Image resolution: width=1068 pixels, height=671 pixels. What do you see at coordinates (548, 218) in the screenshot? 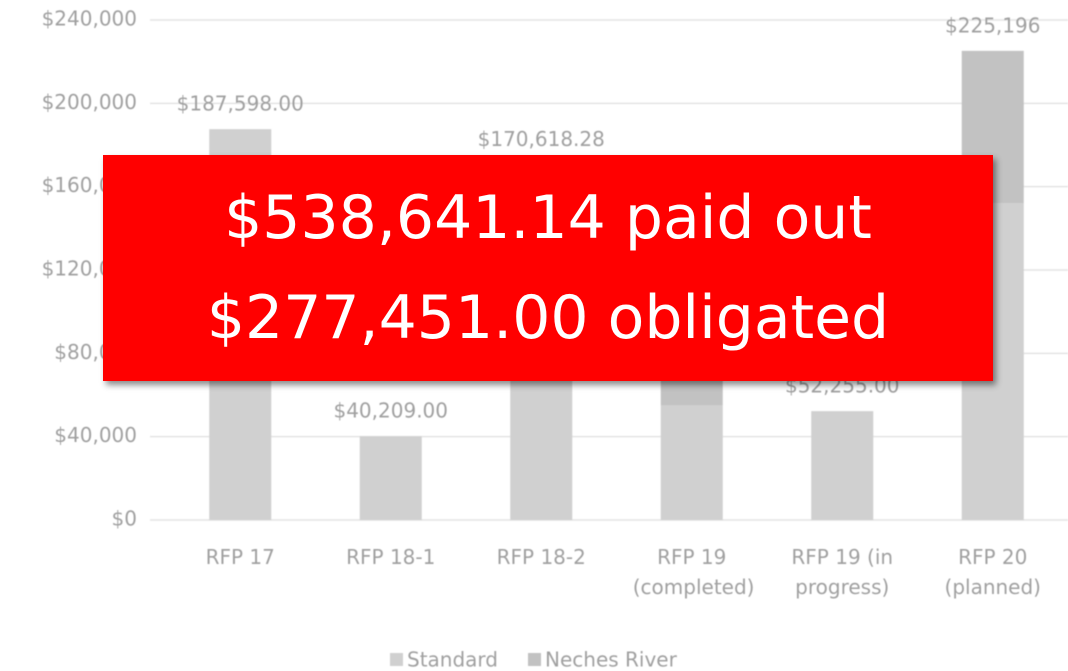
I see `overlay-line: $538,641.14 paid out` at bounding box center [548, 218].